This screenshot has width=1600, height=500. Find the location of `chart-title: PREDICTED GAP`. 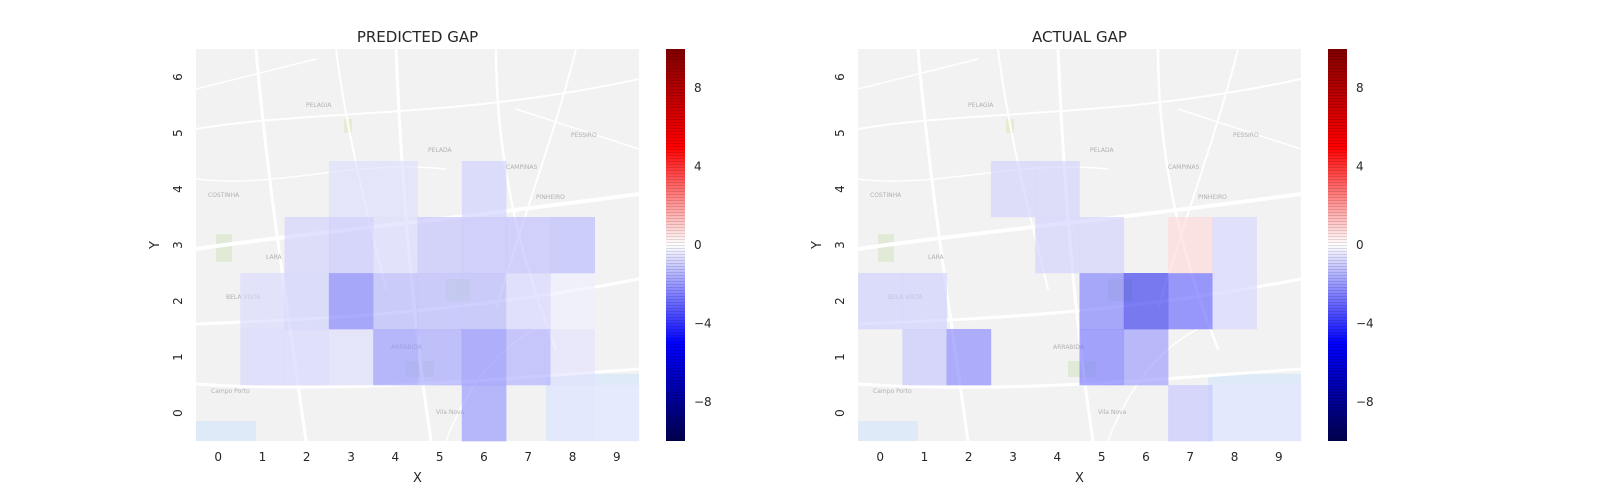

chart-title: PREDICTED GAP is located at coordinates (417, 37).